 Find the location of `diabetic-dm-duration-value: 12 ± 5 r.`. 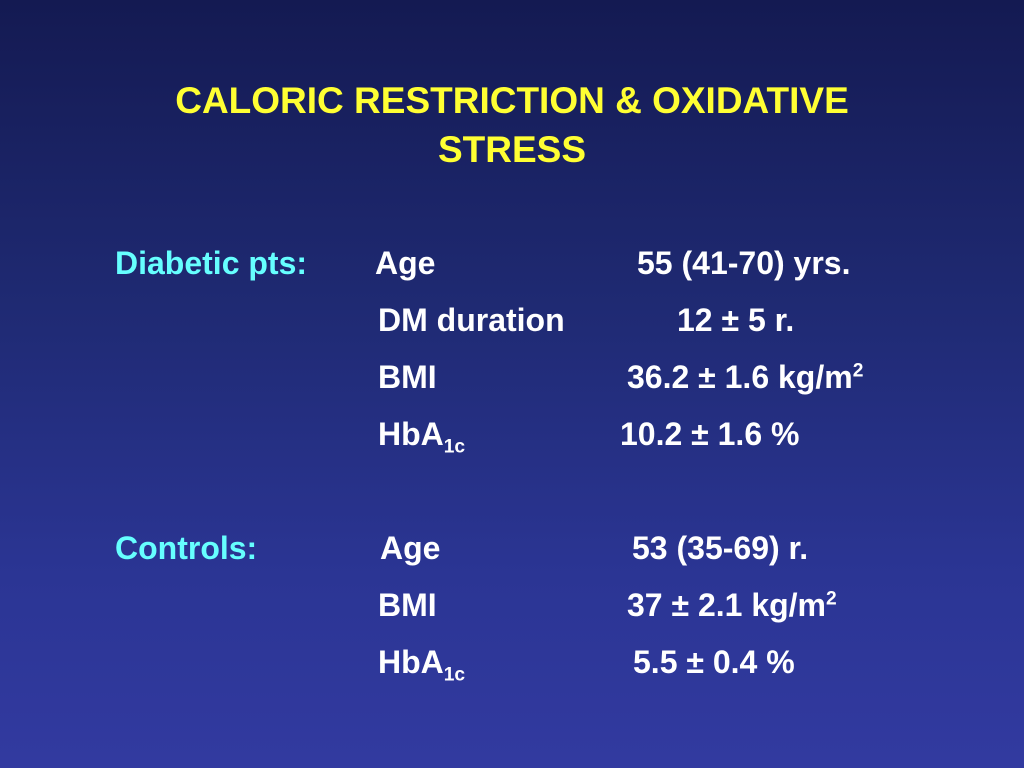

diabetic-dm-duration-value: 12 ± 5 r. is located at coordinates (736, 320).